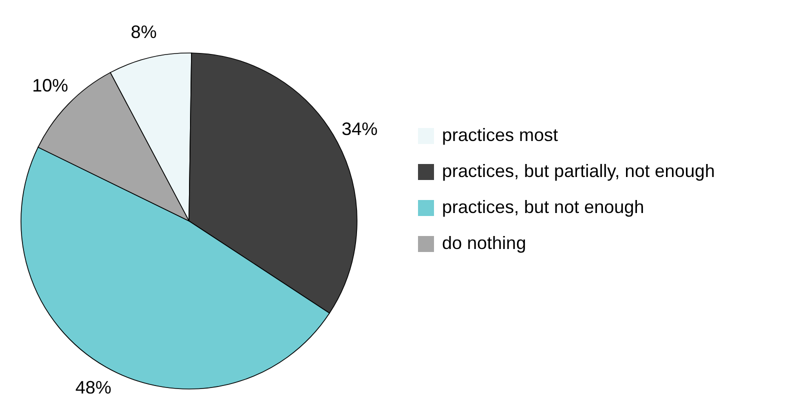  What do you see at coordinates (543, 206) in the screenshot?
I see `legend-label: practices, but not enough` at bounding box center [543, 206].